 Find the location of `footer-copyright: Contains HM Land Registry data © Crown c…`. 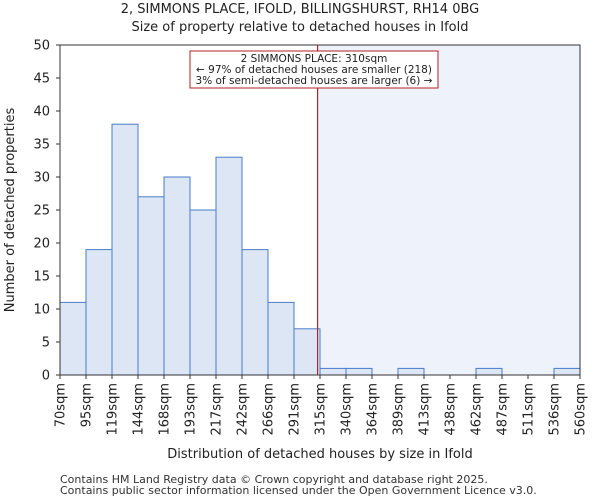

footer-copyright: Contains HM Land Registry data © Crown c… is located at coordinates (274, 479).